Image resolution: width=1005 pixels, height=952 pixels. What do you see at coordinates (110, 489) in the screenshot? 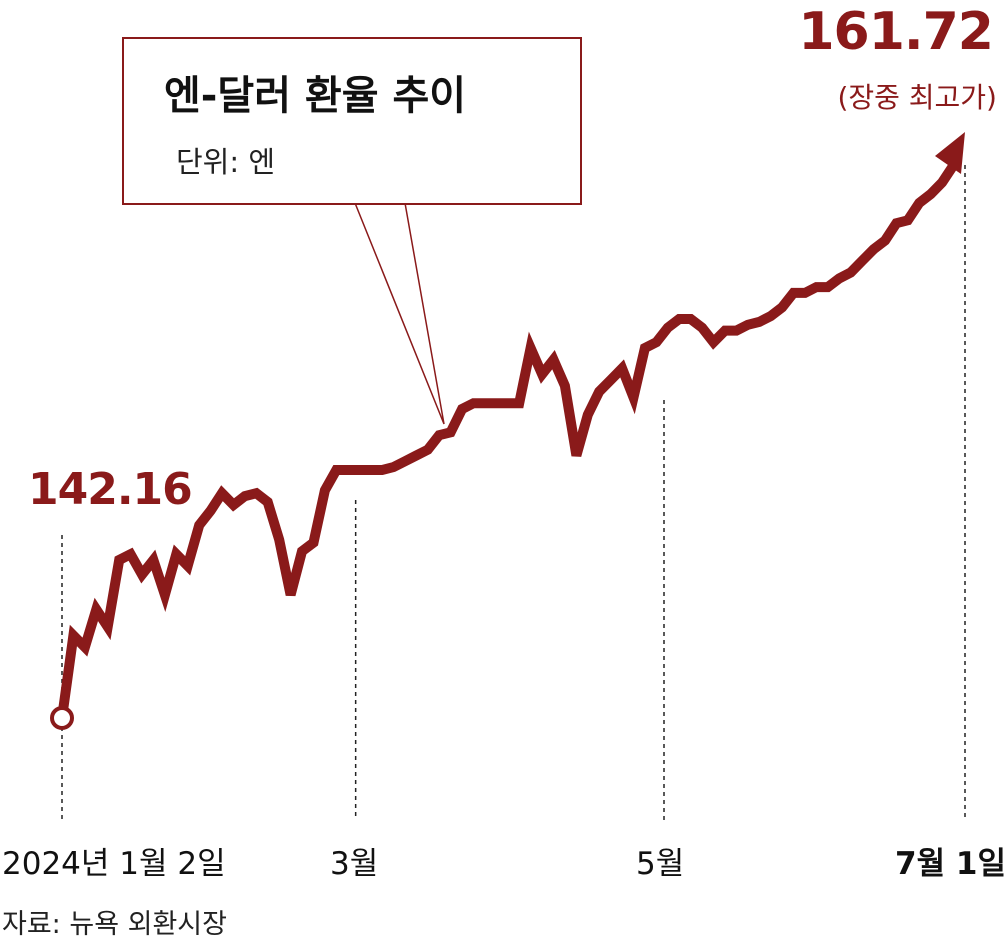
I see `start-value-label: 142.16` at bounding box center [110, 489].